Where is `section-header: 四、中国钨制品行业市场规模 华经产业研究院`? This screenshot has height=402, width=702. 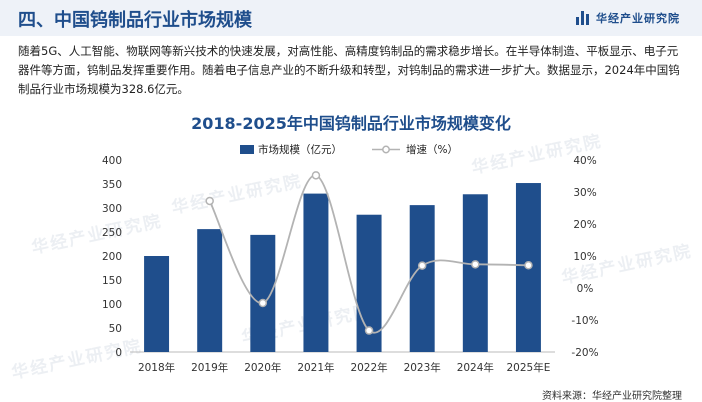 section-header: 四、中国钨制品行业市场规模 华经产业研究院 is located at coordinates (351, 18).